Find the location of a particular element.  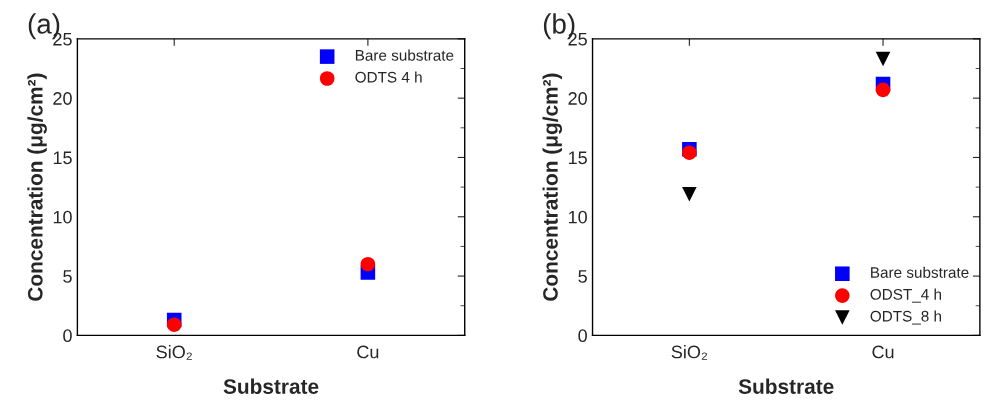

legend-label: ODTS_8 h is located at coordinates (906, 317).